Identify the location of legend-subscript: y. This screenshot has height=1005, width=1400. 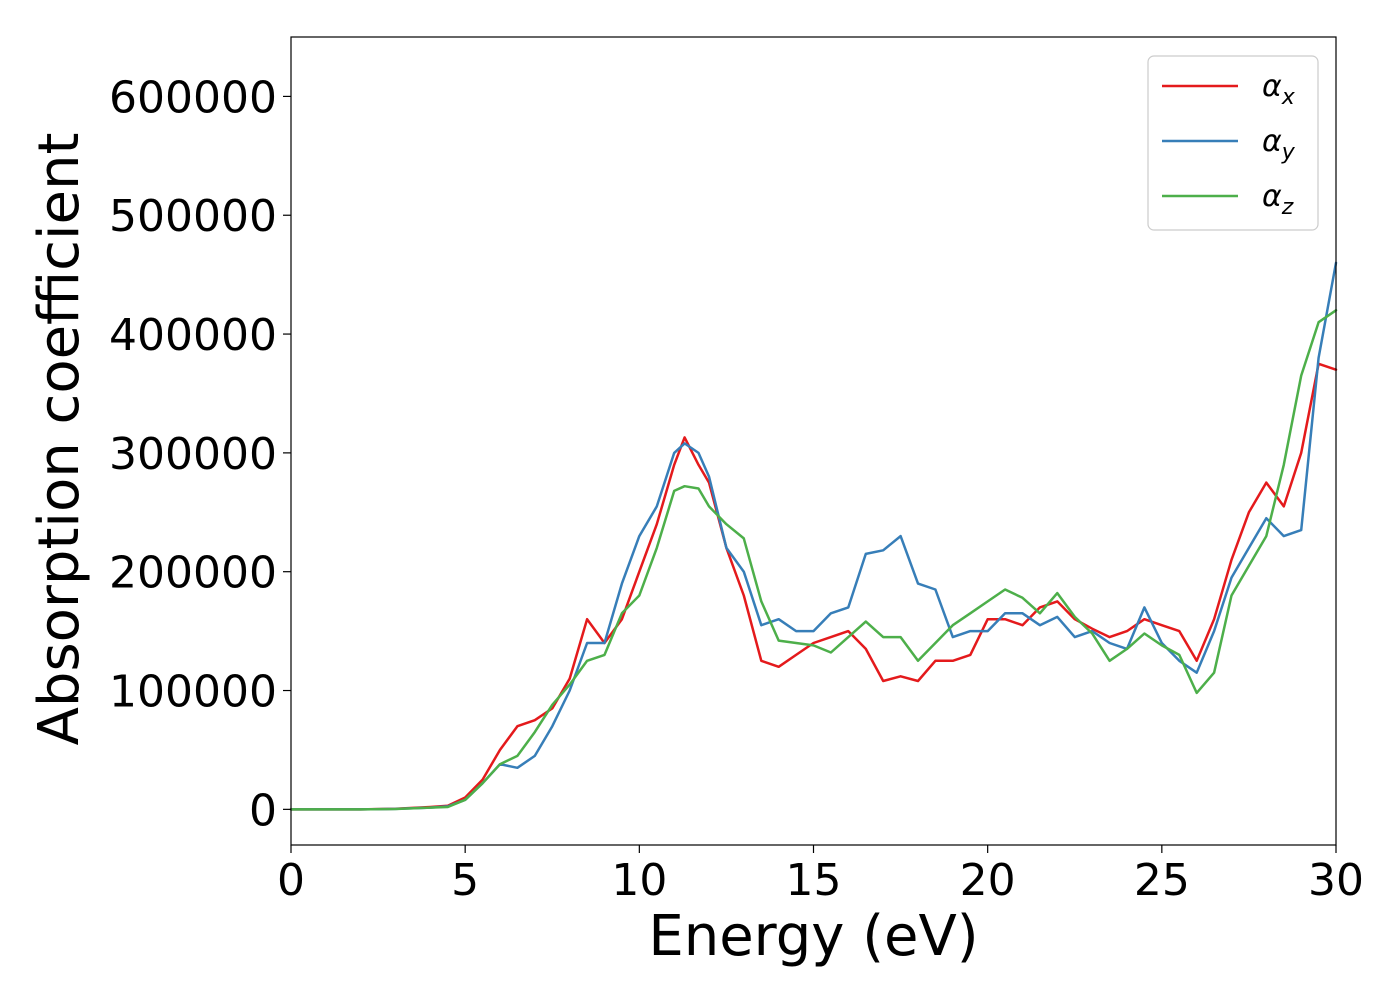
(1288, 152).